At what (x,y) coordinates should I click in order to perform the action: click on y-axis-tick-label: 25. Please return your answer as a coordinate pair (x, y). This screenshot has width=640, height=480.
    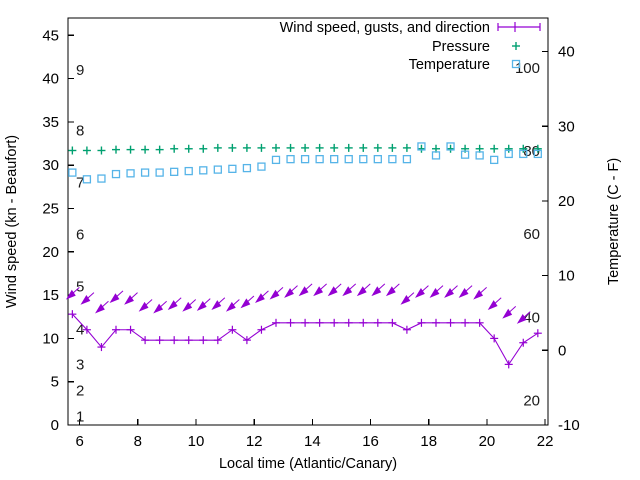
    Looking at the image, I should click on (50, 209).